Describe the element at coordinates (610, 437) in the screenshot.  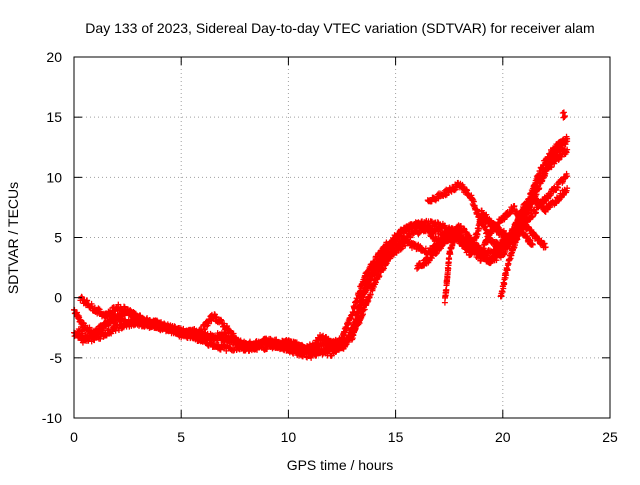
I see `x-tick-label: 25` at that location.